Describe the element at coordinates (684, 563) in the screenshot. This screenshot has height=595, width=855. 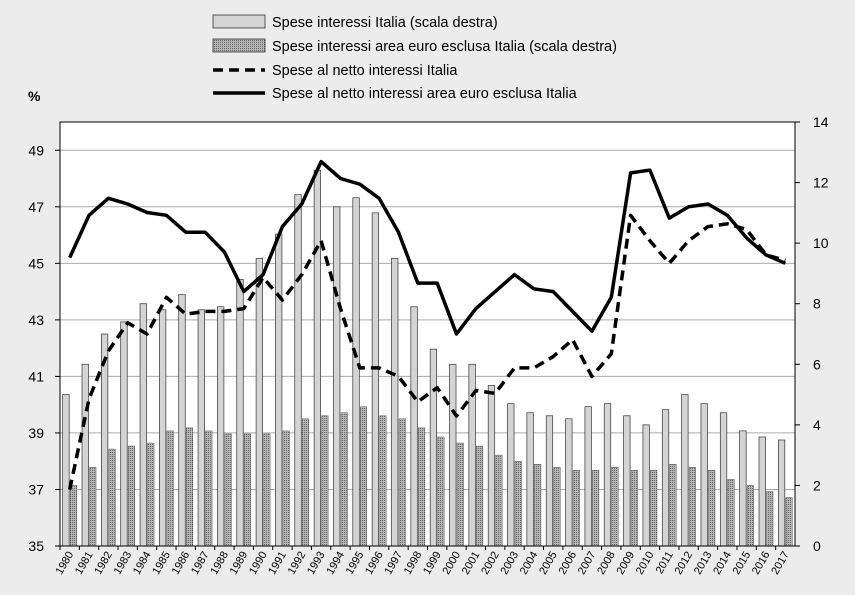
I see `x-tick-label: 2012` at that location.